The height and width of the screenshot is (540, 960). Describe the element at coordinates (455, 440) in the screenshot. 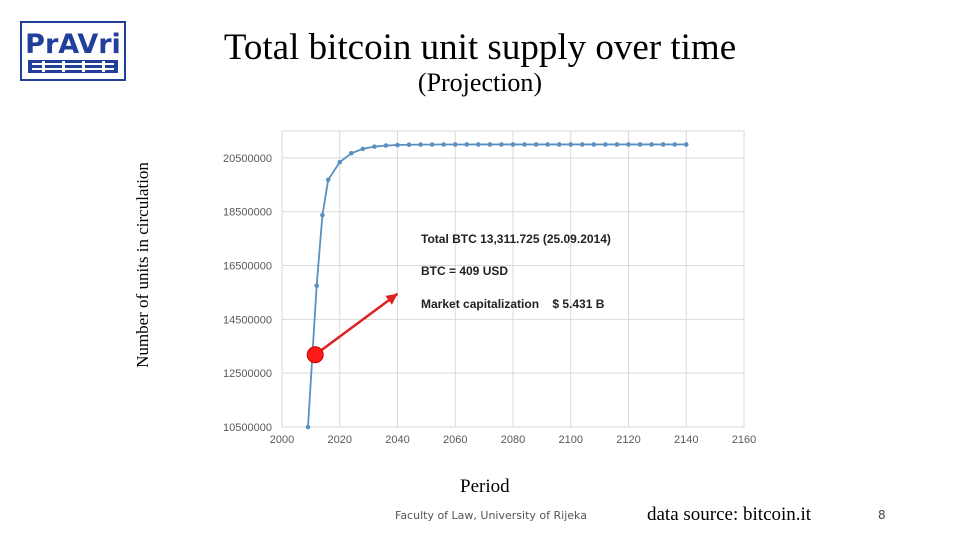

I see `x-tick-label: 2060` at that location.